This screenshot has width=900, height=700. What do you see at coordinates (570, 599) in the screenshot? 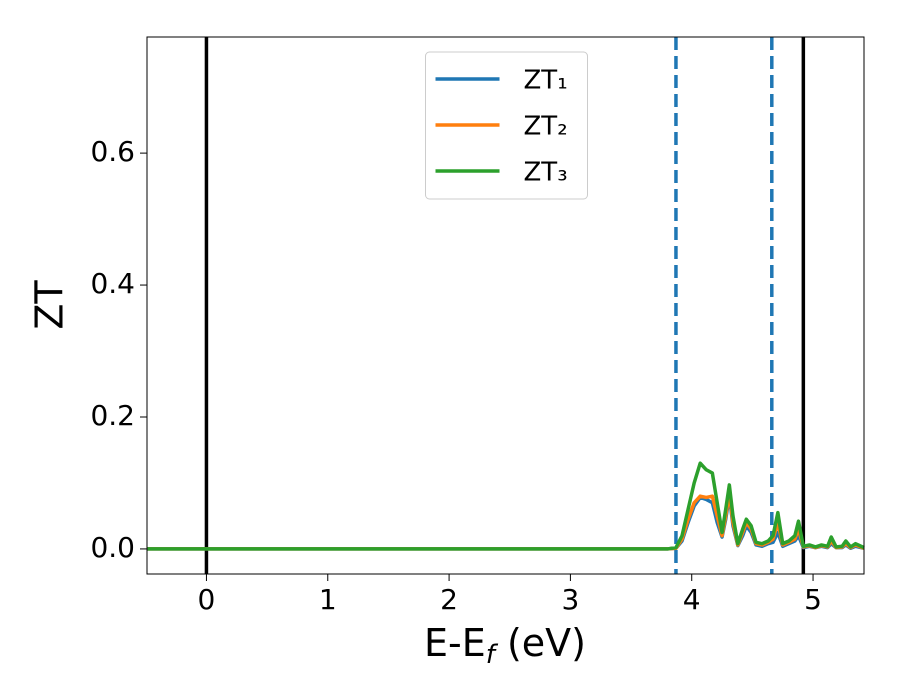
I see `x-tick-label: 3` at bounding box center [570, 599].